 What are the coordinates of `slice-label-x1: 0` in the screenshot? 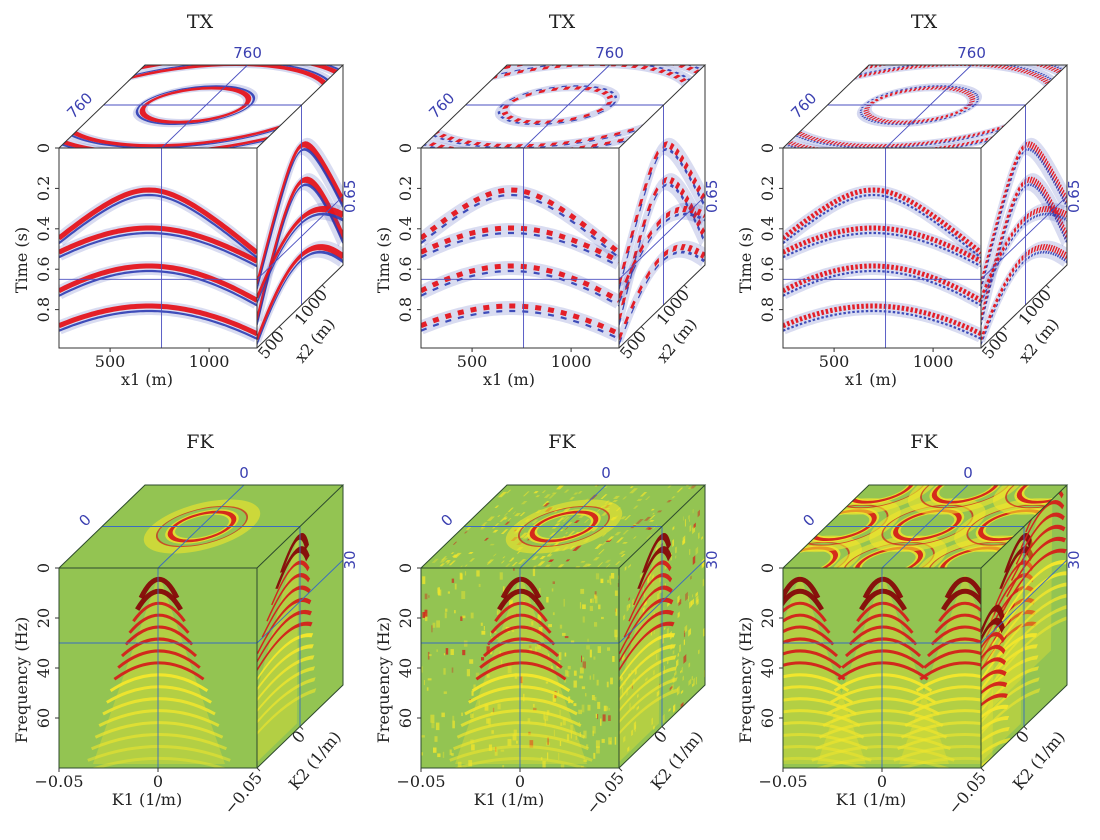 It's located at (244, 473).